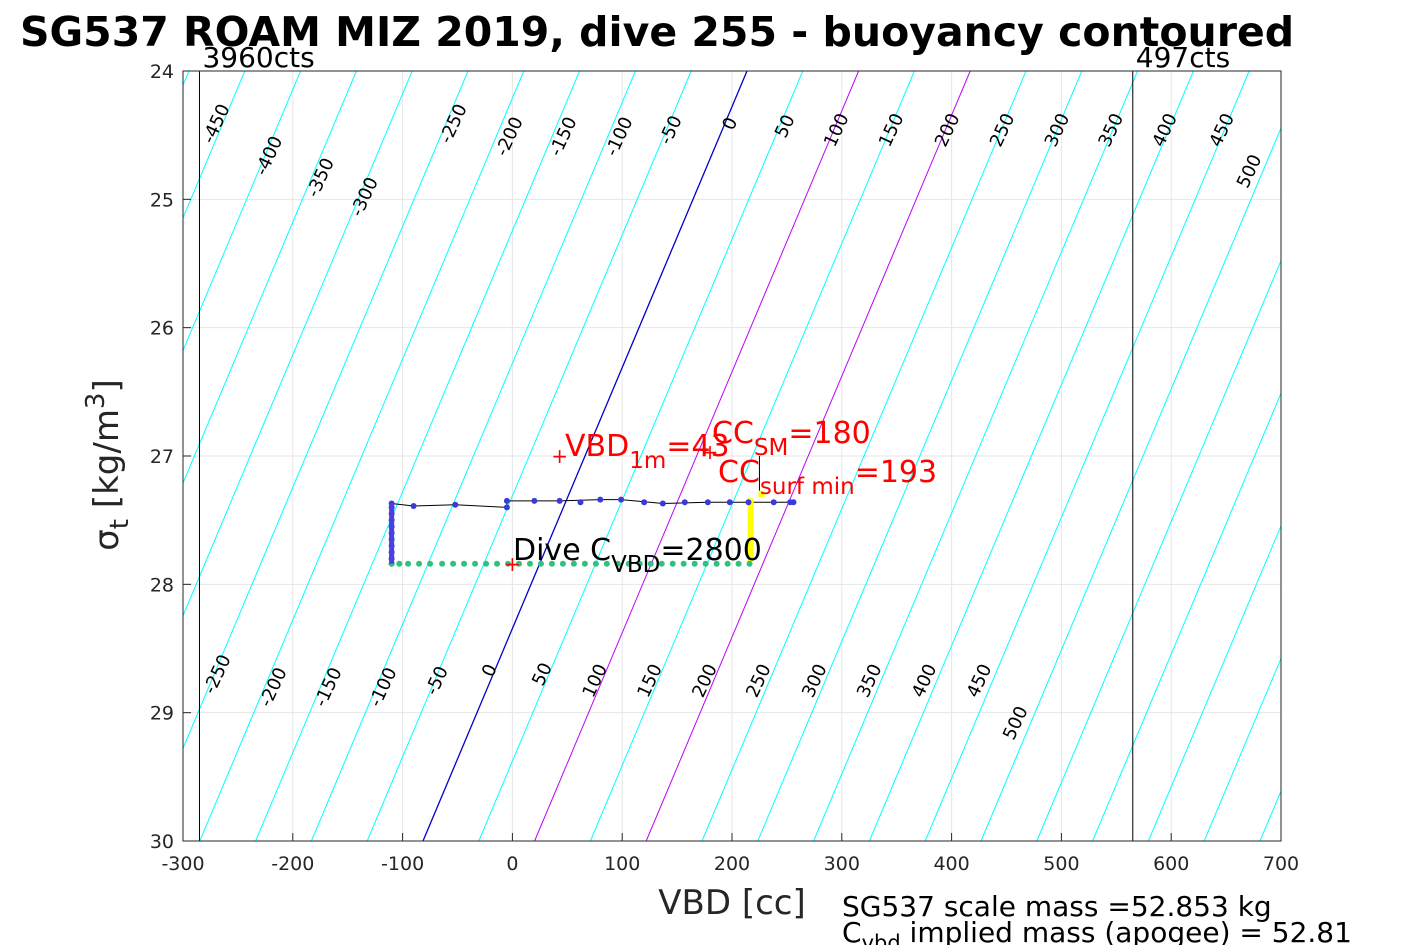 The height and width of the screenshot is (945, 1417). What do you see at coordinates (120, 524) in the screenshot?
I see `y-label-sub: t` at bounding box center [120, 524].